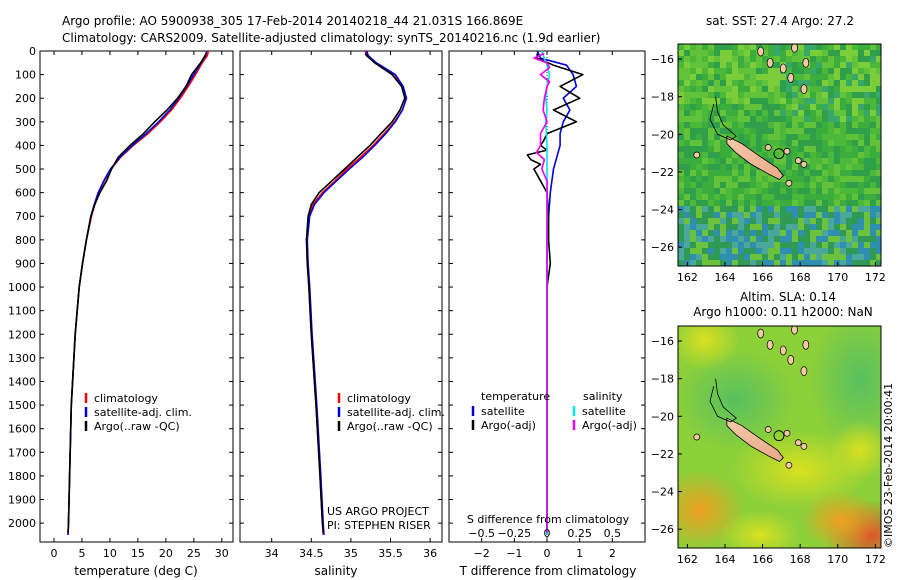 This screenshot has height=580, width=900. I want to click on small-island, so click(768, 147).